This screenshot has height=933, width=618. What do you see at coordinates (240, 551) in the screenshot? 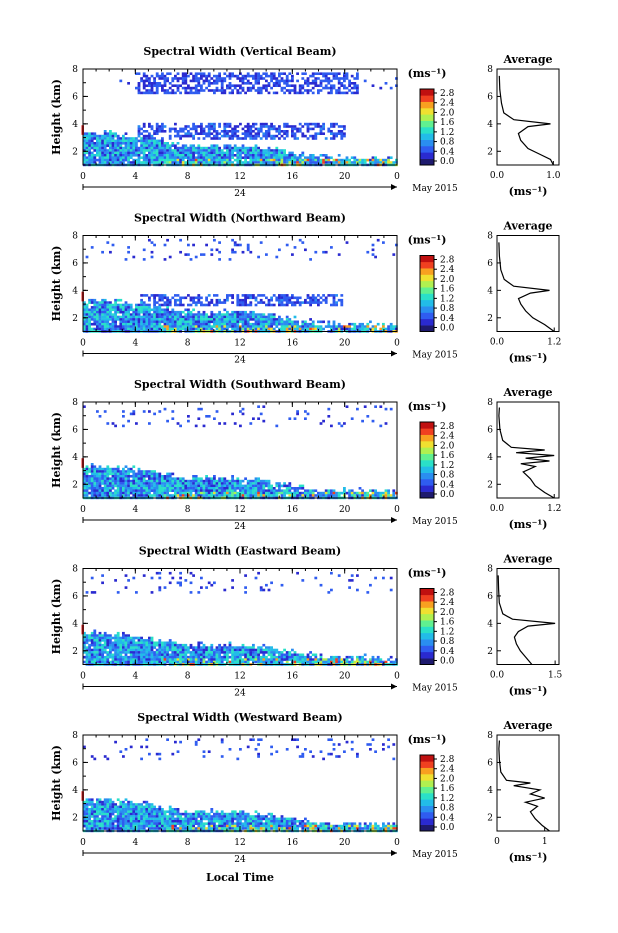
I see `panel-title: Spectral Width (Eastward Beam)` at bounding box center [240, 551].